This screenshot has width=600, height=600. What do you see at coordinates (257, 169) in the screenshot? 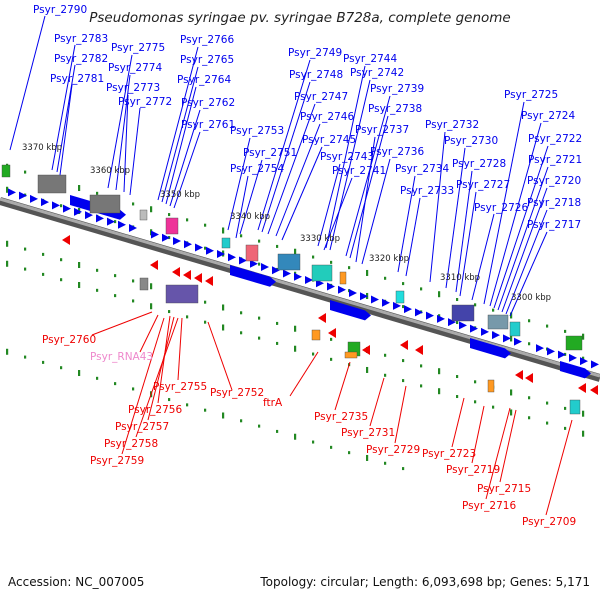
I see `gene-label: Psyr_2754` at bounding box center [257, 169].